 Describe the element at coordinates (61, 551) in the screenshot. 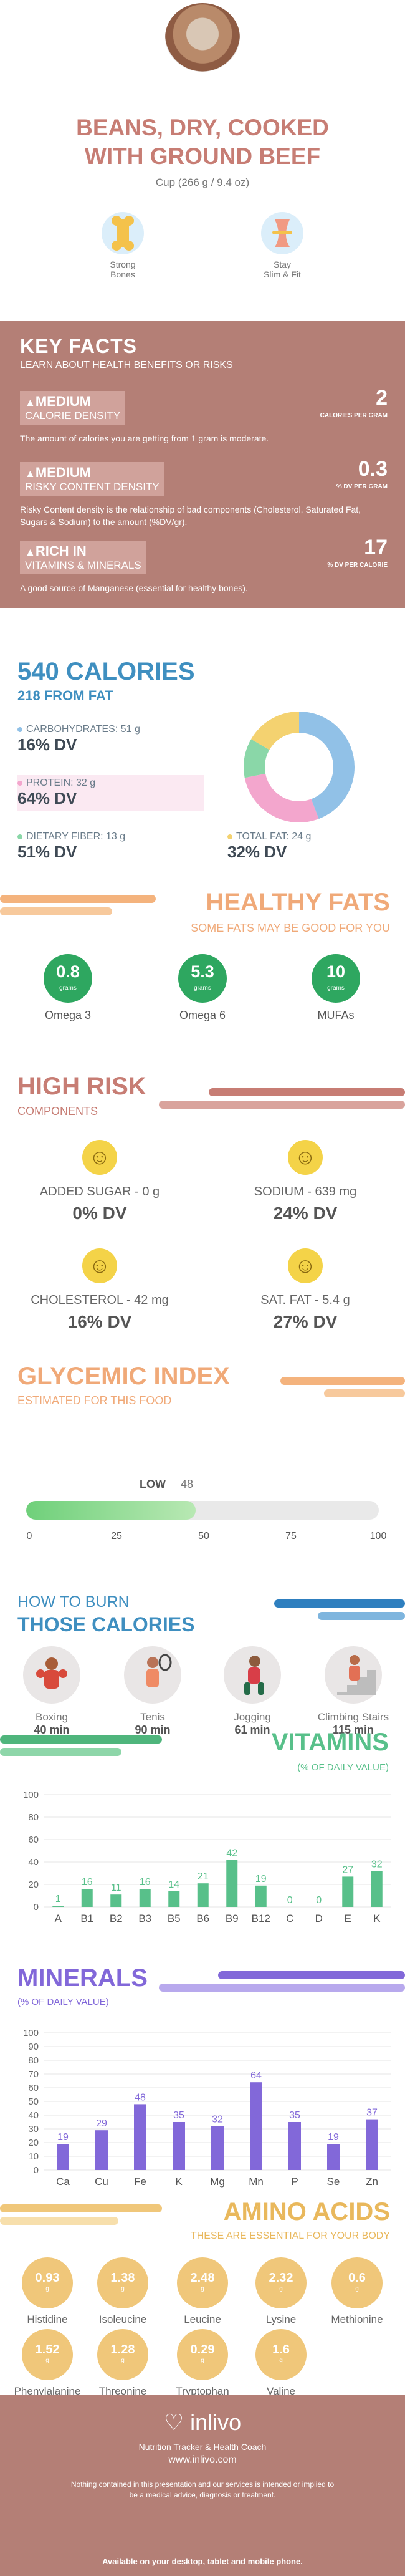

I see `fact-level: RICH IN` at that location.